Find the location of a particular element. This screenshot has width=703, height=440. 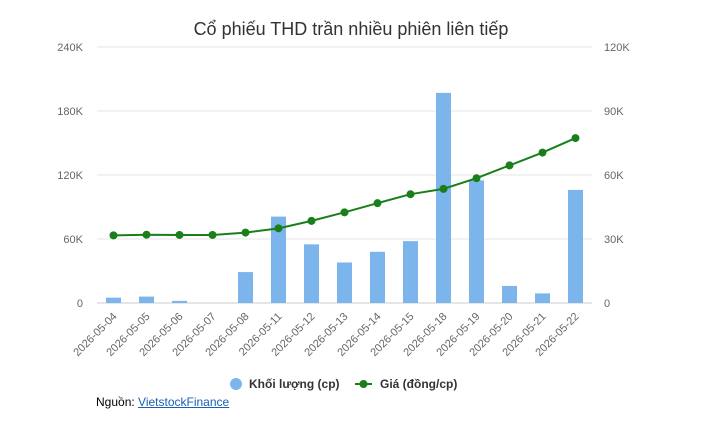

left-tick-label: 180K is located at coordinates (70, 112).